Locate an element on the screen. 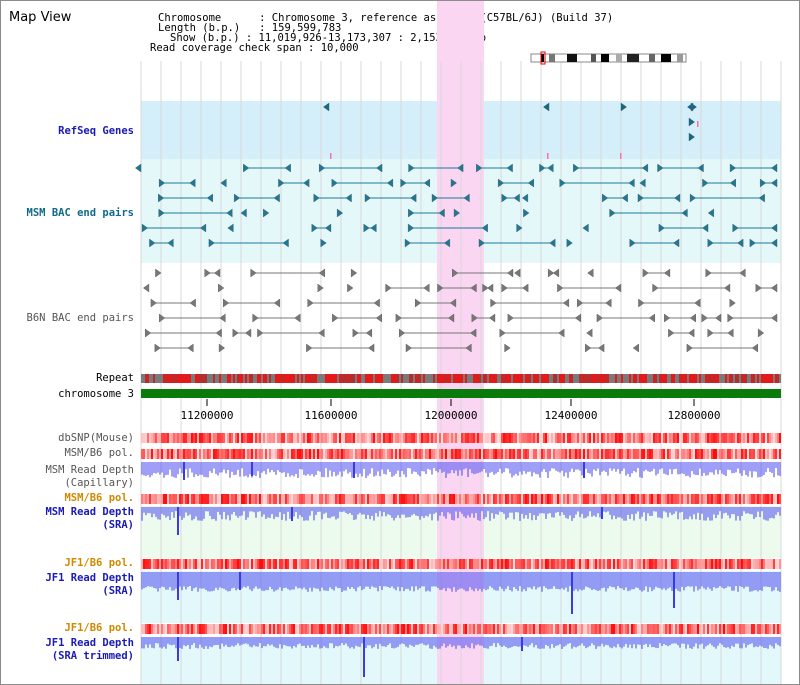  track-label-refseq: RefSeq Genes is located at coordinates (96, 131).